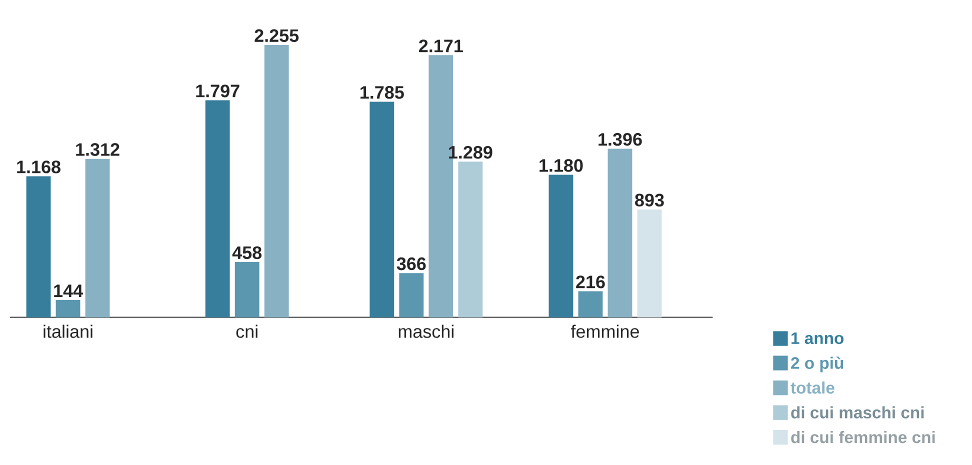  Describe the element at coordinates (857, 412) in the screenshot. I see `legend-label: di cui maschi cni` at that location.